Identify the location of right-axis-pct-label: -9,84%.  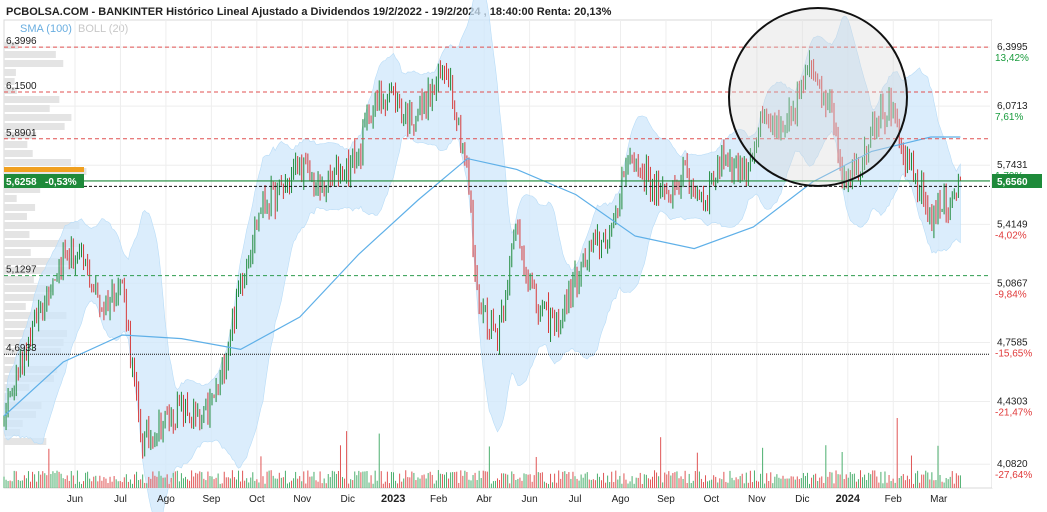
(1011, 294).